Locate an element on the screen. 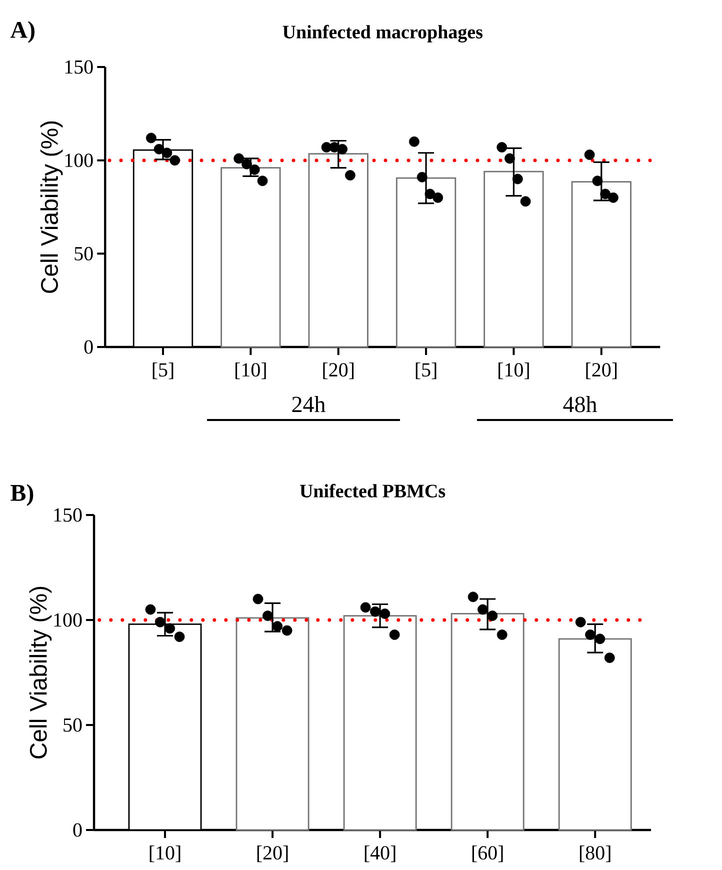  x-tick-label: [40] is located at coordinates (380, 854).